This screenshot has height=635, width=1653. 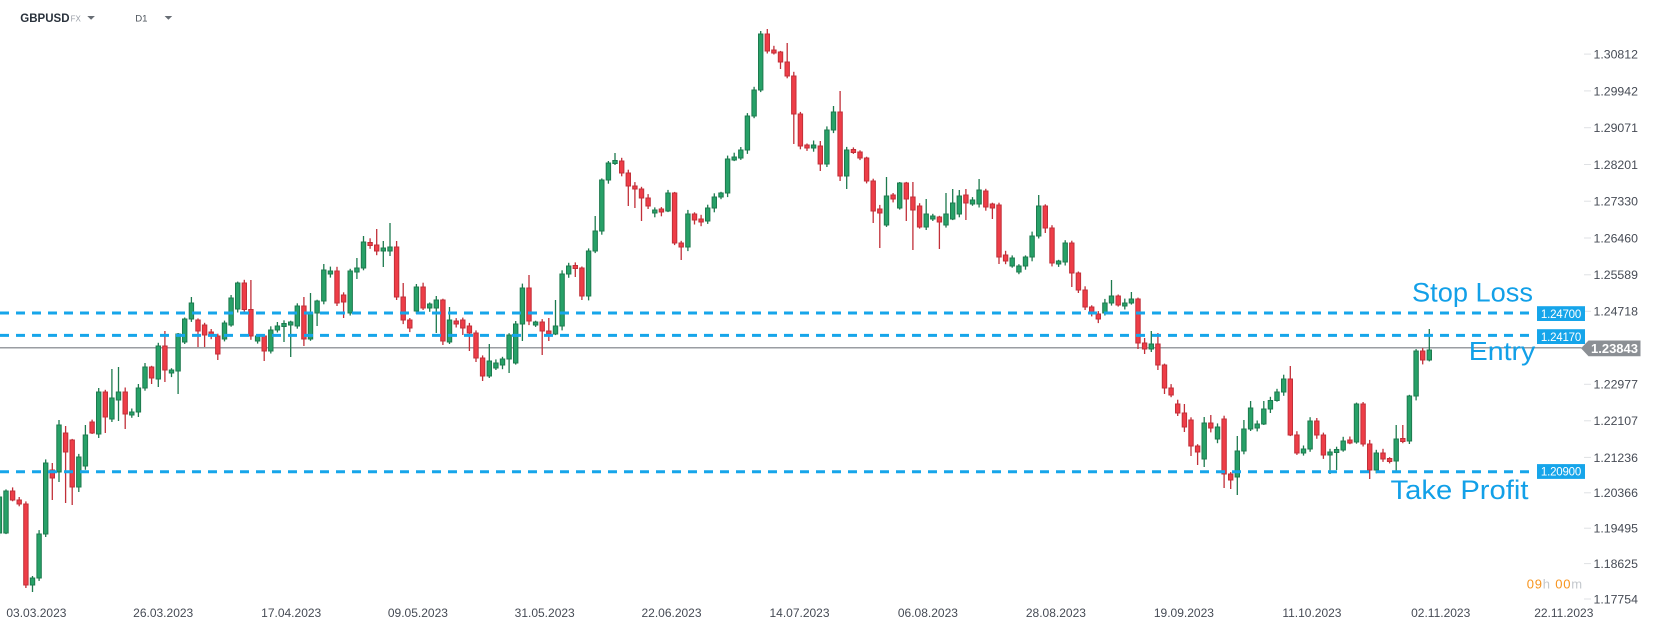 What do you see at coordinates (1561, 338) in the screenshot?
I see `svg-text: 1.24170` at bounding box center [1561, 338].